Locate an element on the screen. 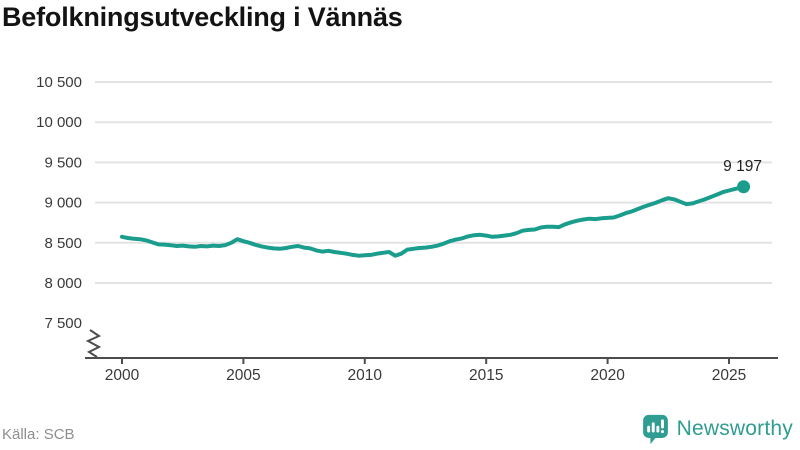  y-axis-break-icon is located at coordinates (93, 343).